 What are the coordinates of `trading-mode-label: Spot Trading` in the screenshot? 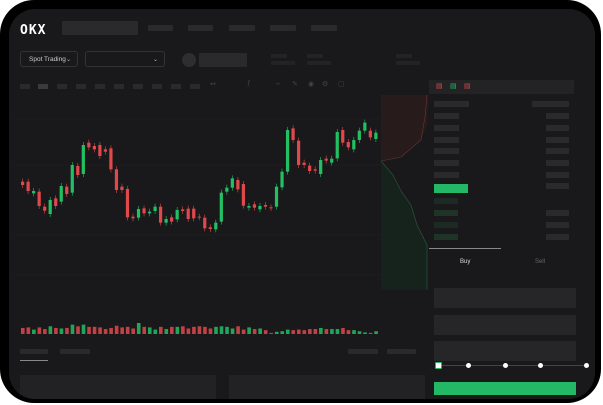 It's located at (47, 59).